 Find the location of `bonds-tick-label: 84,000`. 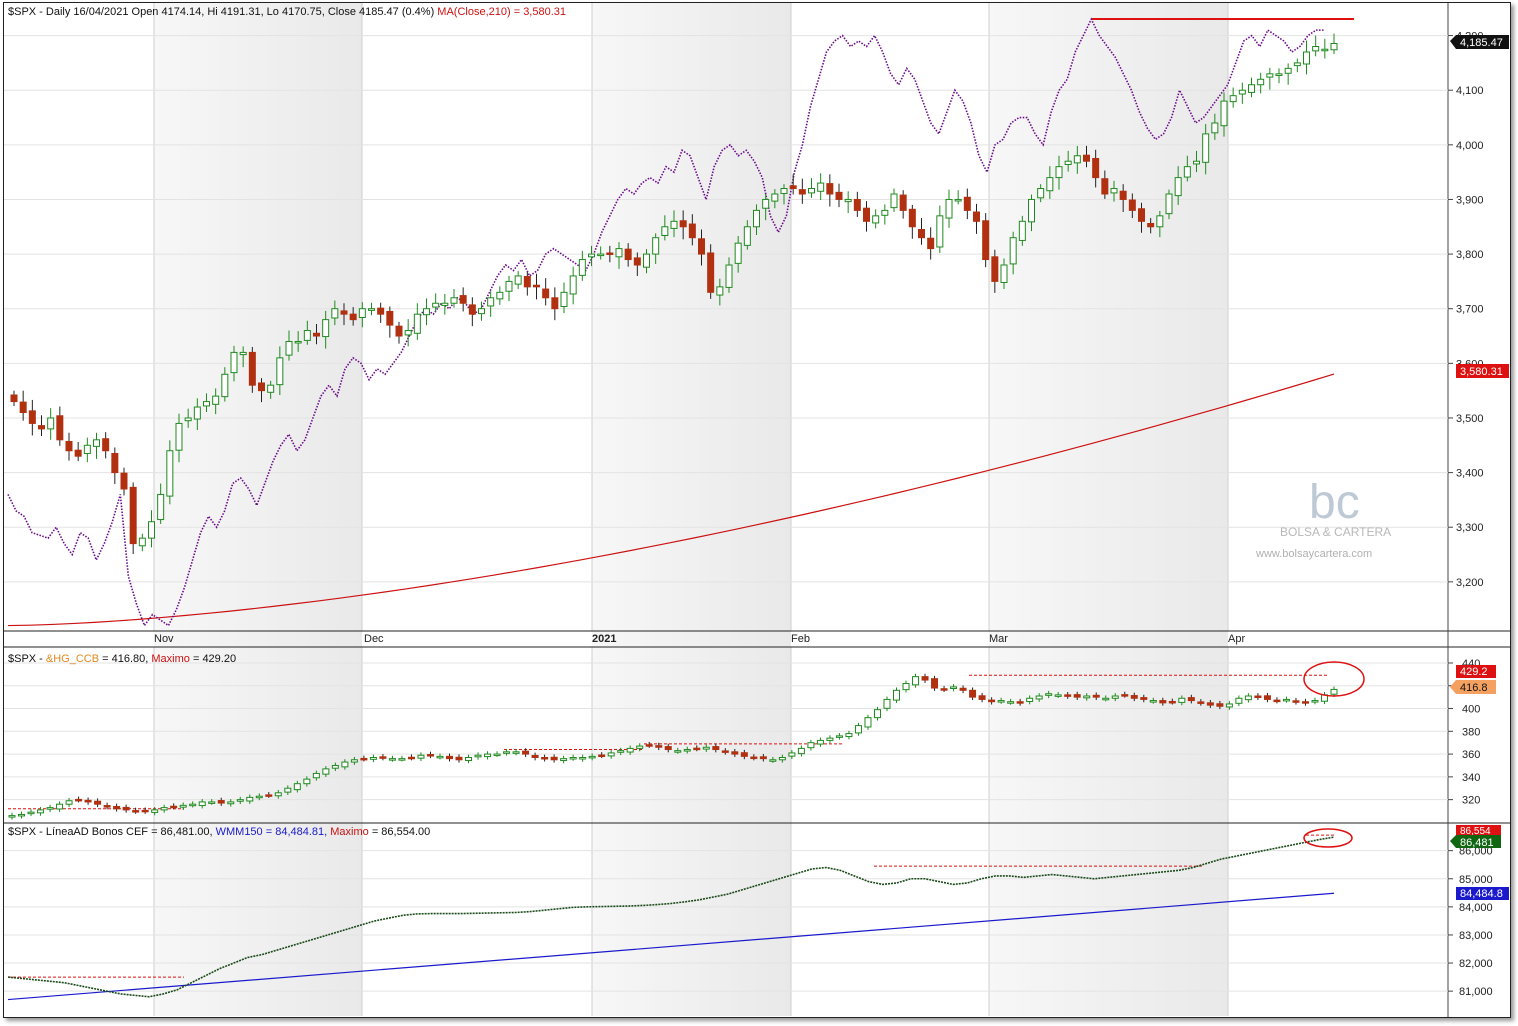

bonds-tick-label: 84,000 is located at coordinates (1476, 908).